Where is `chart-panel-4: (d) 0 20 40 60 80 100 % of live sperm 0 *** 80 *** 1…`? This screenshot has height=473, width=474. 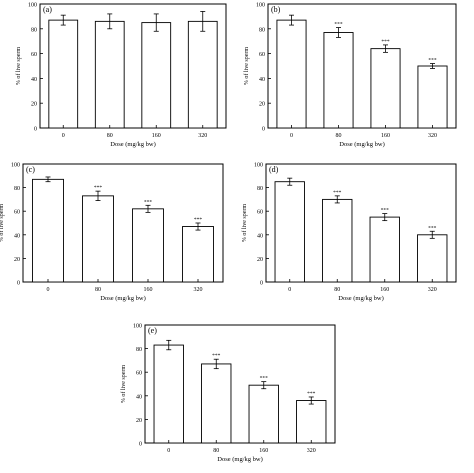 chart-panel-4: (d) 0 20 40 60 80 100 % of live sperm 0 *** 80 *** 1… is located at coordinates (349, 232).